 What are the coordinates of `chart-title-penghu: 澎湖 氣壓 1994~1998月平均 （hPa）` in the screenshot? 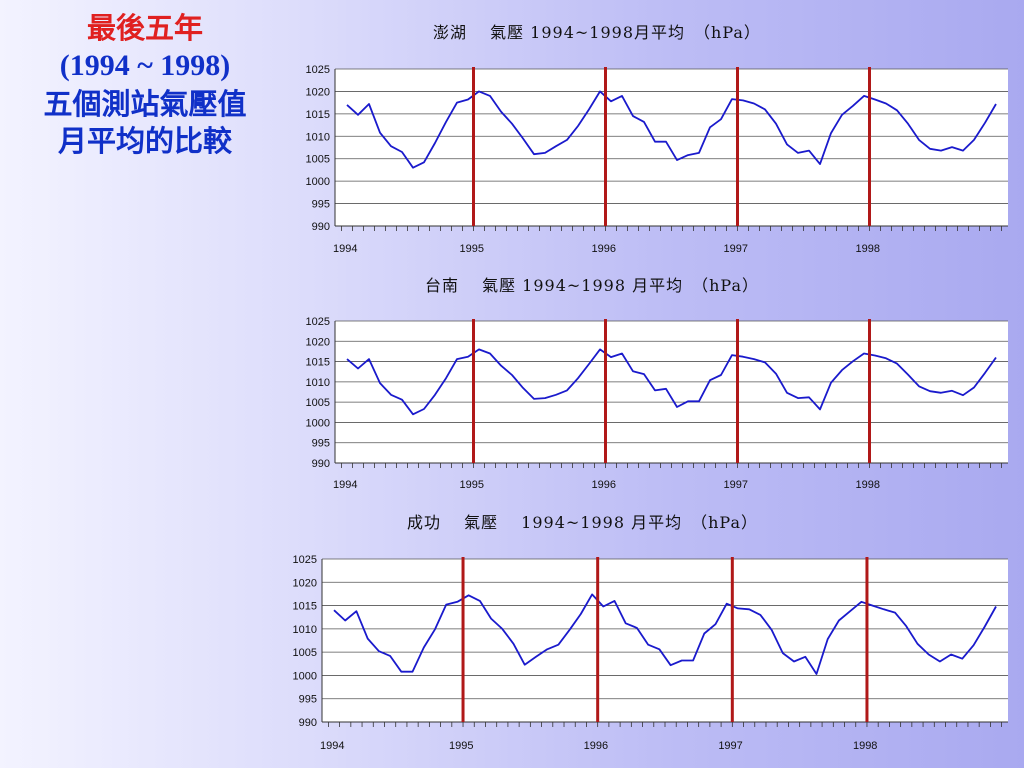 It's located at (597, 32).